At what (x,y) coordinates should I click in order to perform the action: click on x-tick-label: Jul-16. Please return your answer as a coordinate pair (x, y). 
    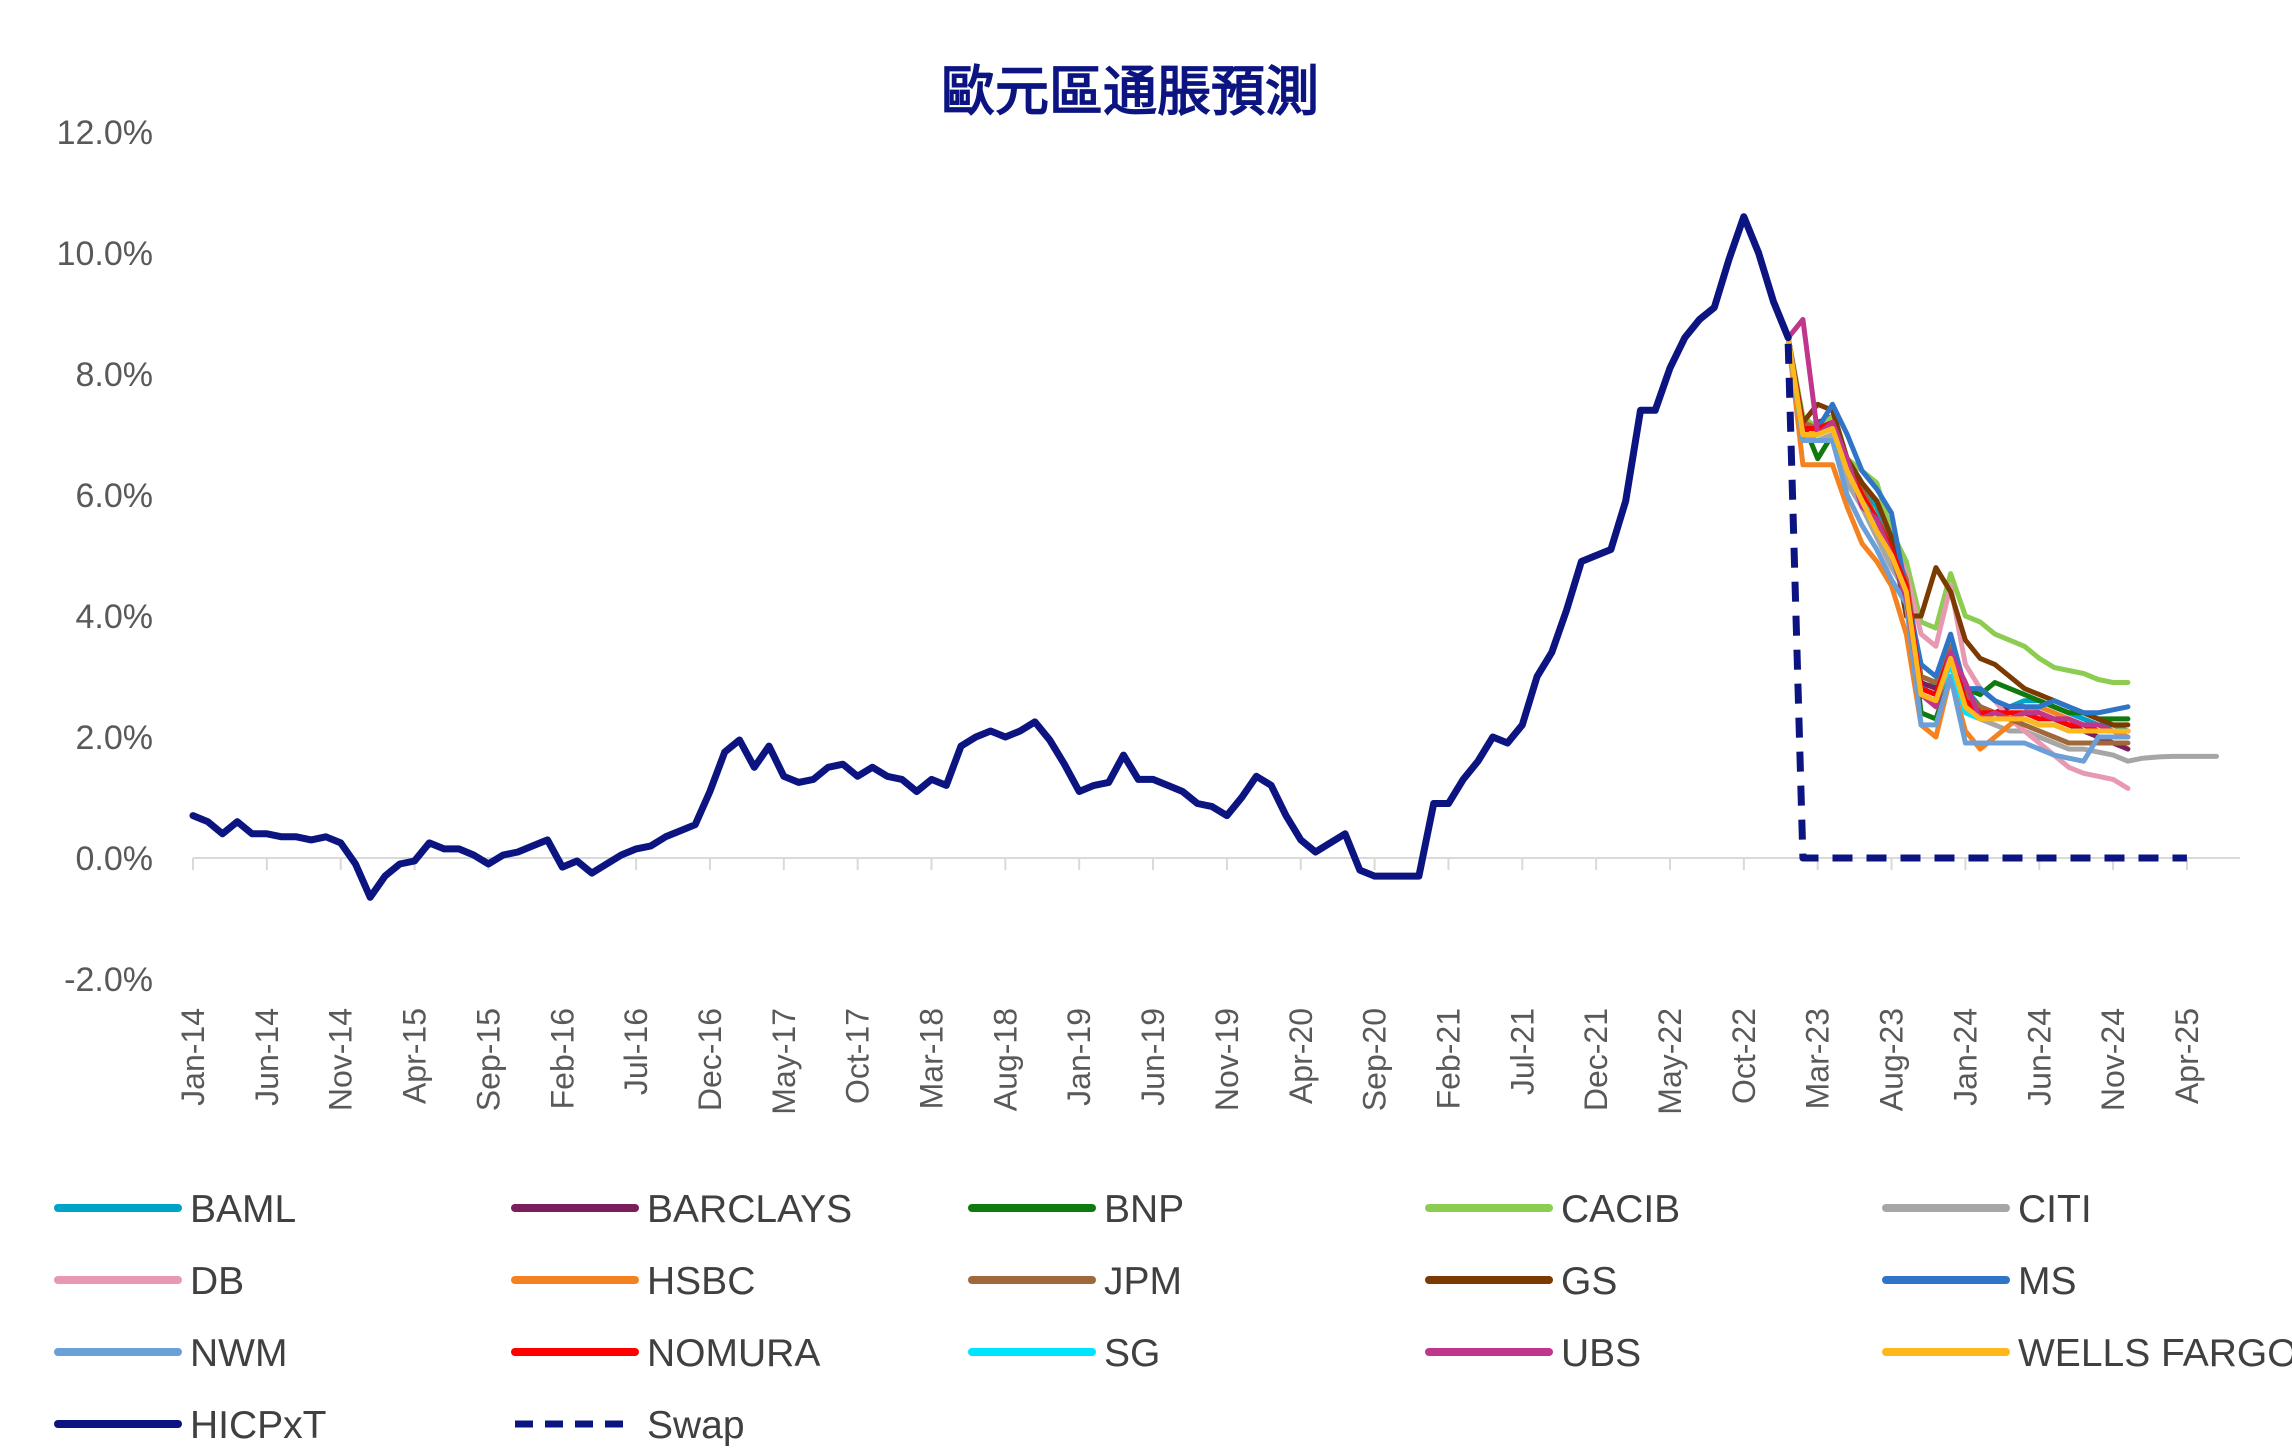
    Looking at the image, I should click on (636, 1051).